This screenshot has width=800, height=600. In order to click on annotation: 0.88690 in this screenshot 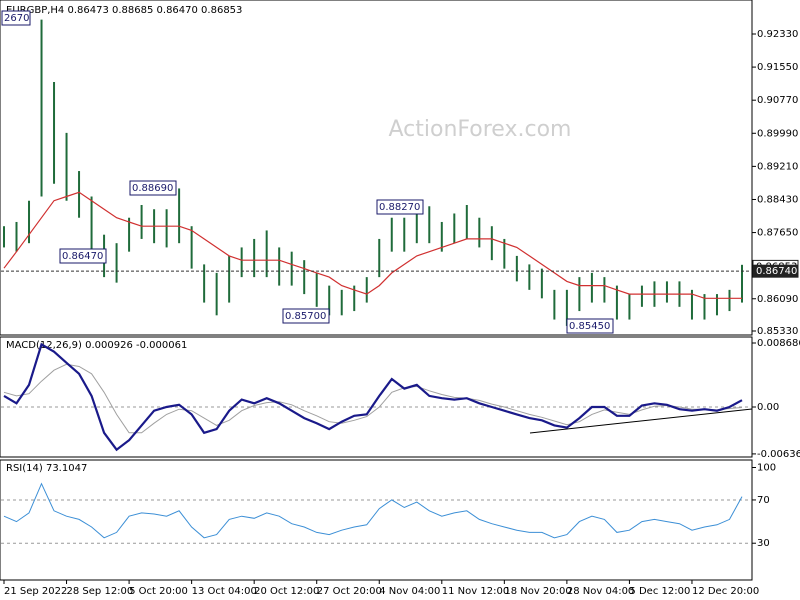, I will do `click(152, 188)`.